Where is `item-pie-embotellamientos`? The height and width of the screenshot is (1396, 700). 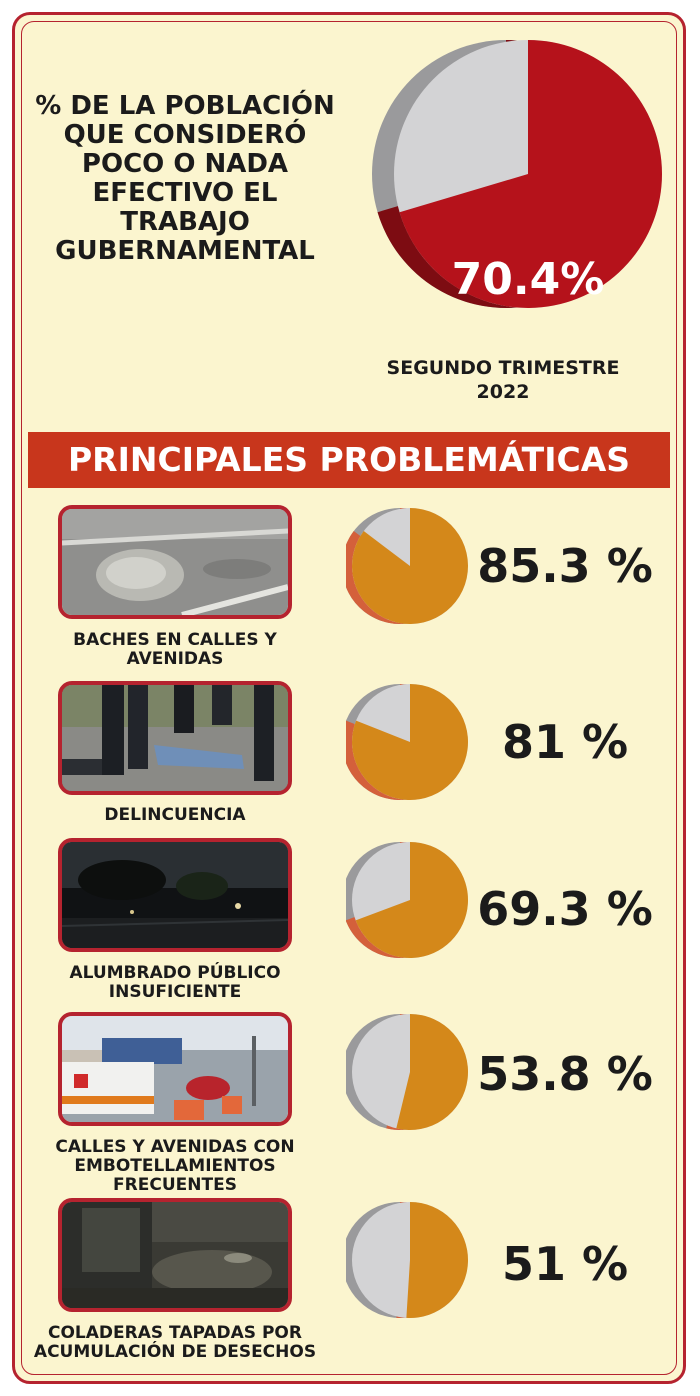
item-pie-embotellamientos is located at coordinates (407, 1072).